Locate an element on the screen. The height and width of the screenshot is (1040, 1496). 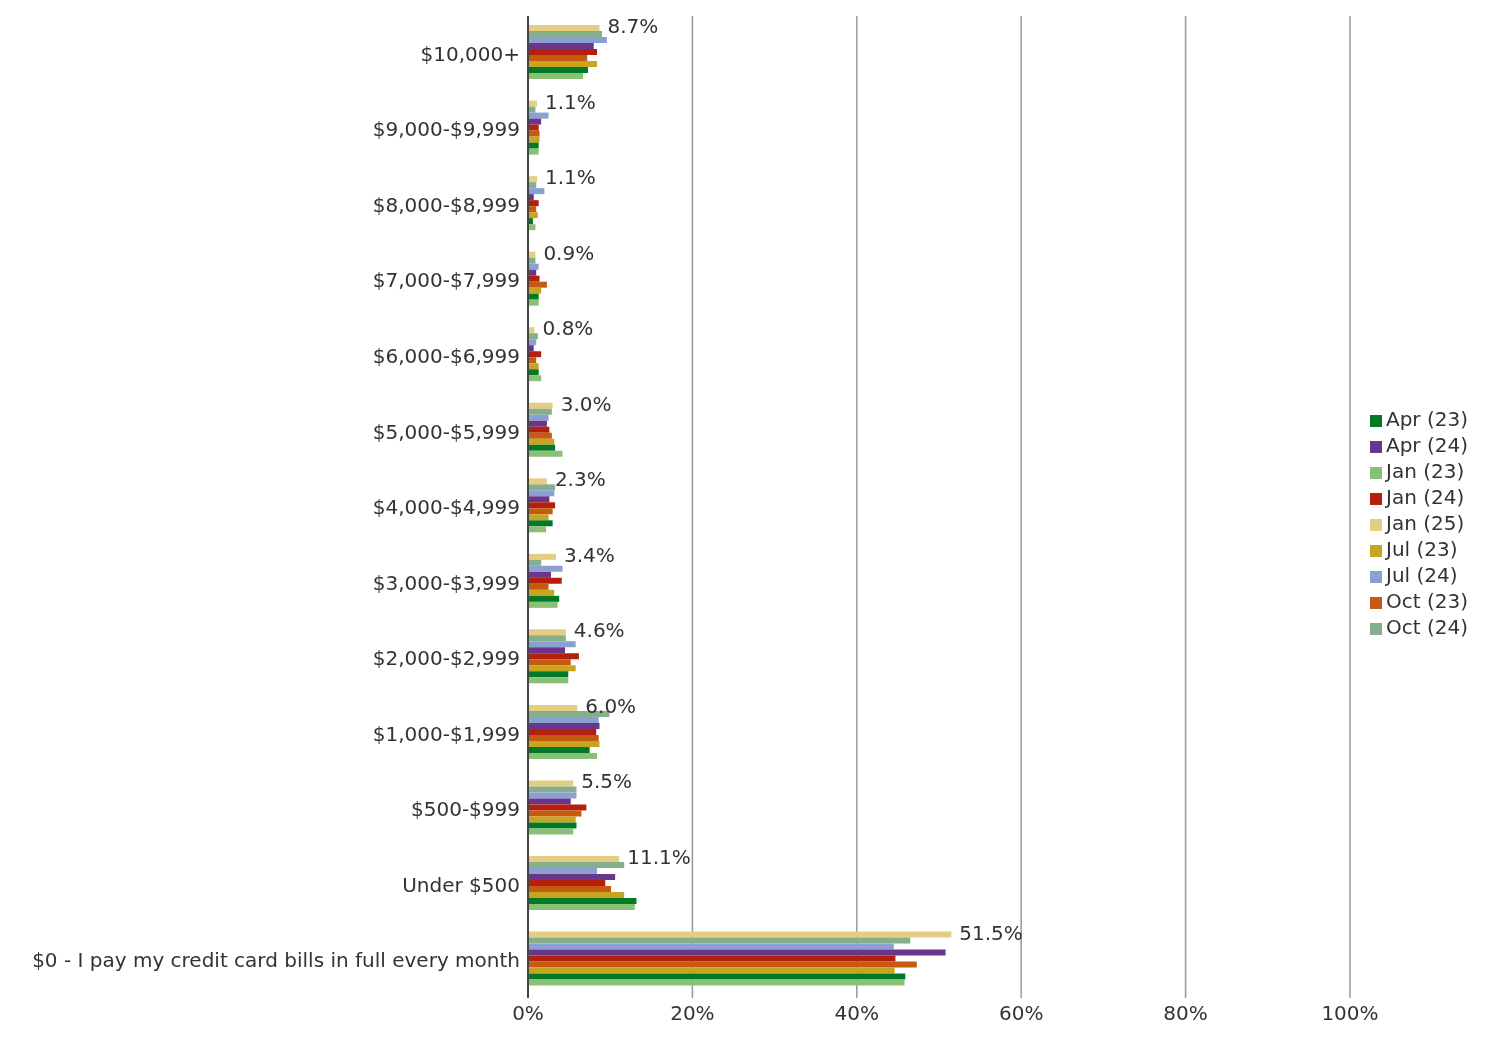
y-tick-label: $7,000-$7,999 is located at coordinates (446, 280).